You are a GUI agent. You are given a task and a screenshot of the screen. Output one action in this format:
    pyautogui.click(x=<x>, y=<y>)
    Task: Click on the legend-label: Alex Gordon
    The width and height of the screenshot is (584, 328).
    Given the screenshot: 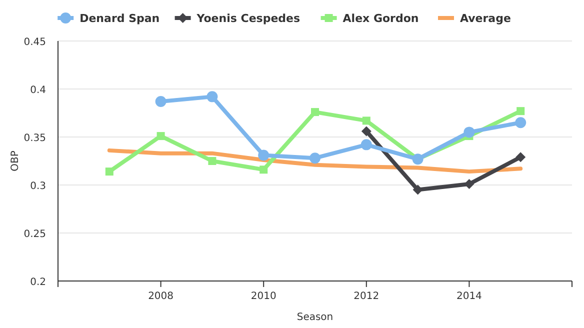 What is the action you would take?
    pyautogui.click(x=380, y=18)
    